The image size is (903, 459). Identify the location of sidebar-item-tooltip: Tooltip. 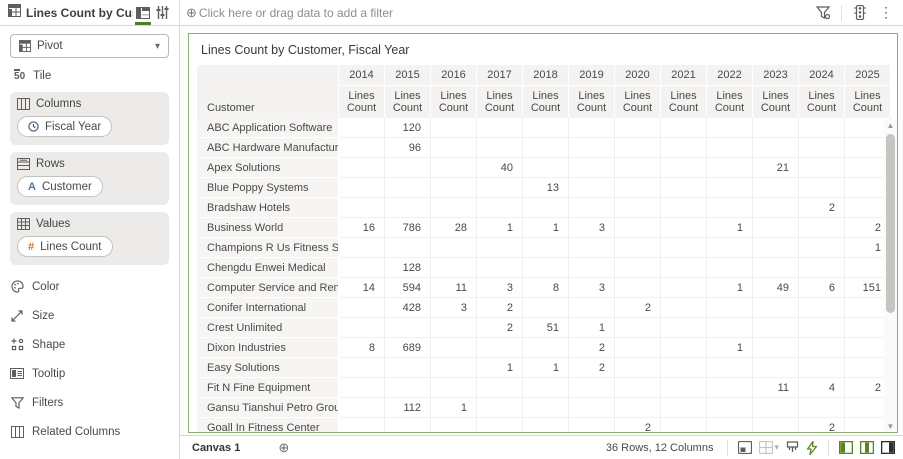
(89, 373).